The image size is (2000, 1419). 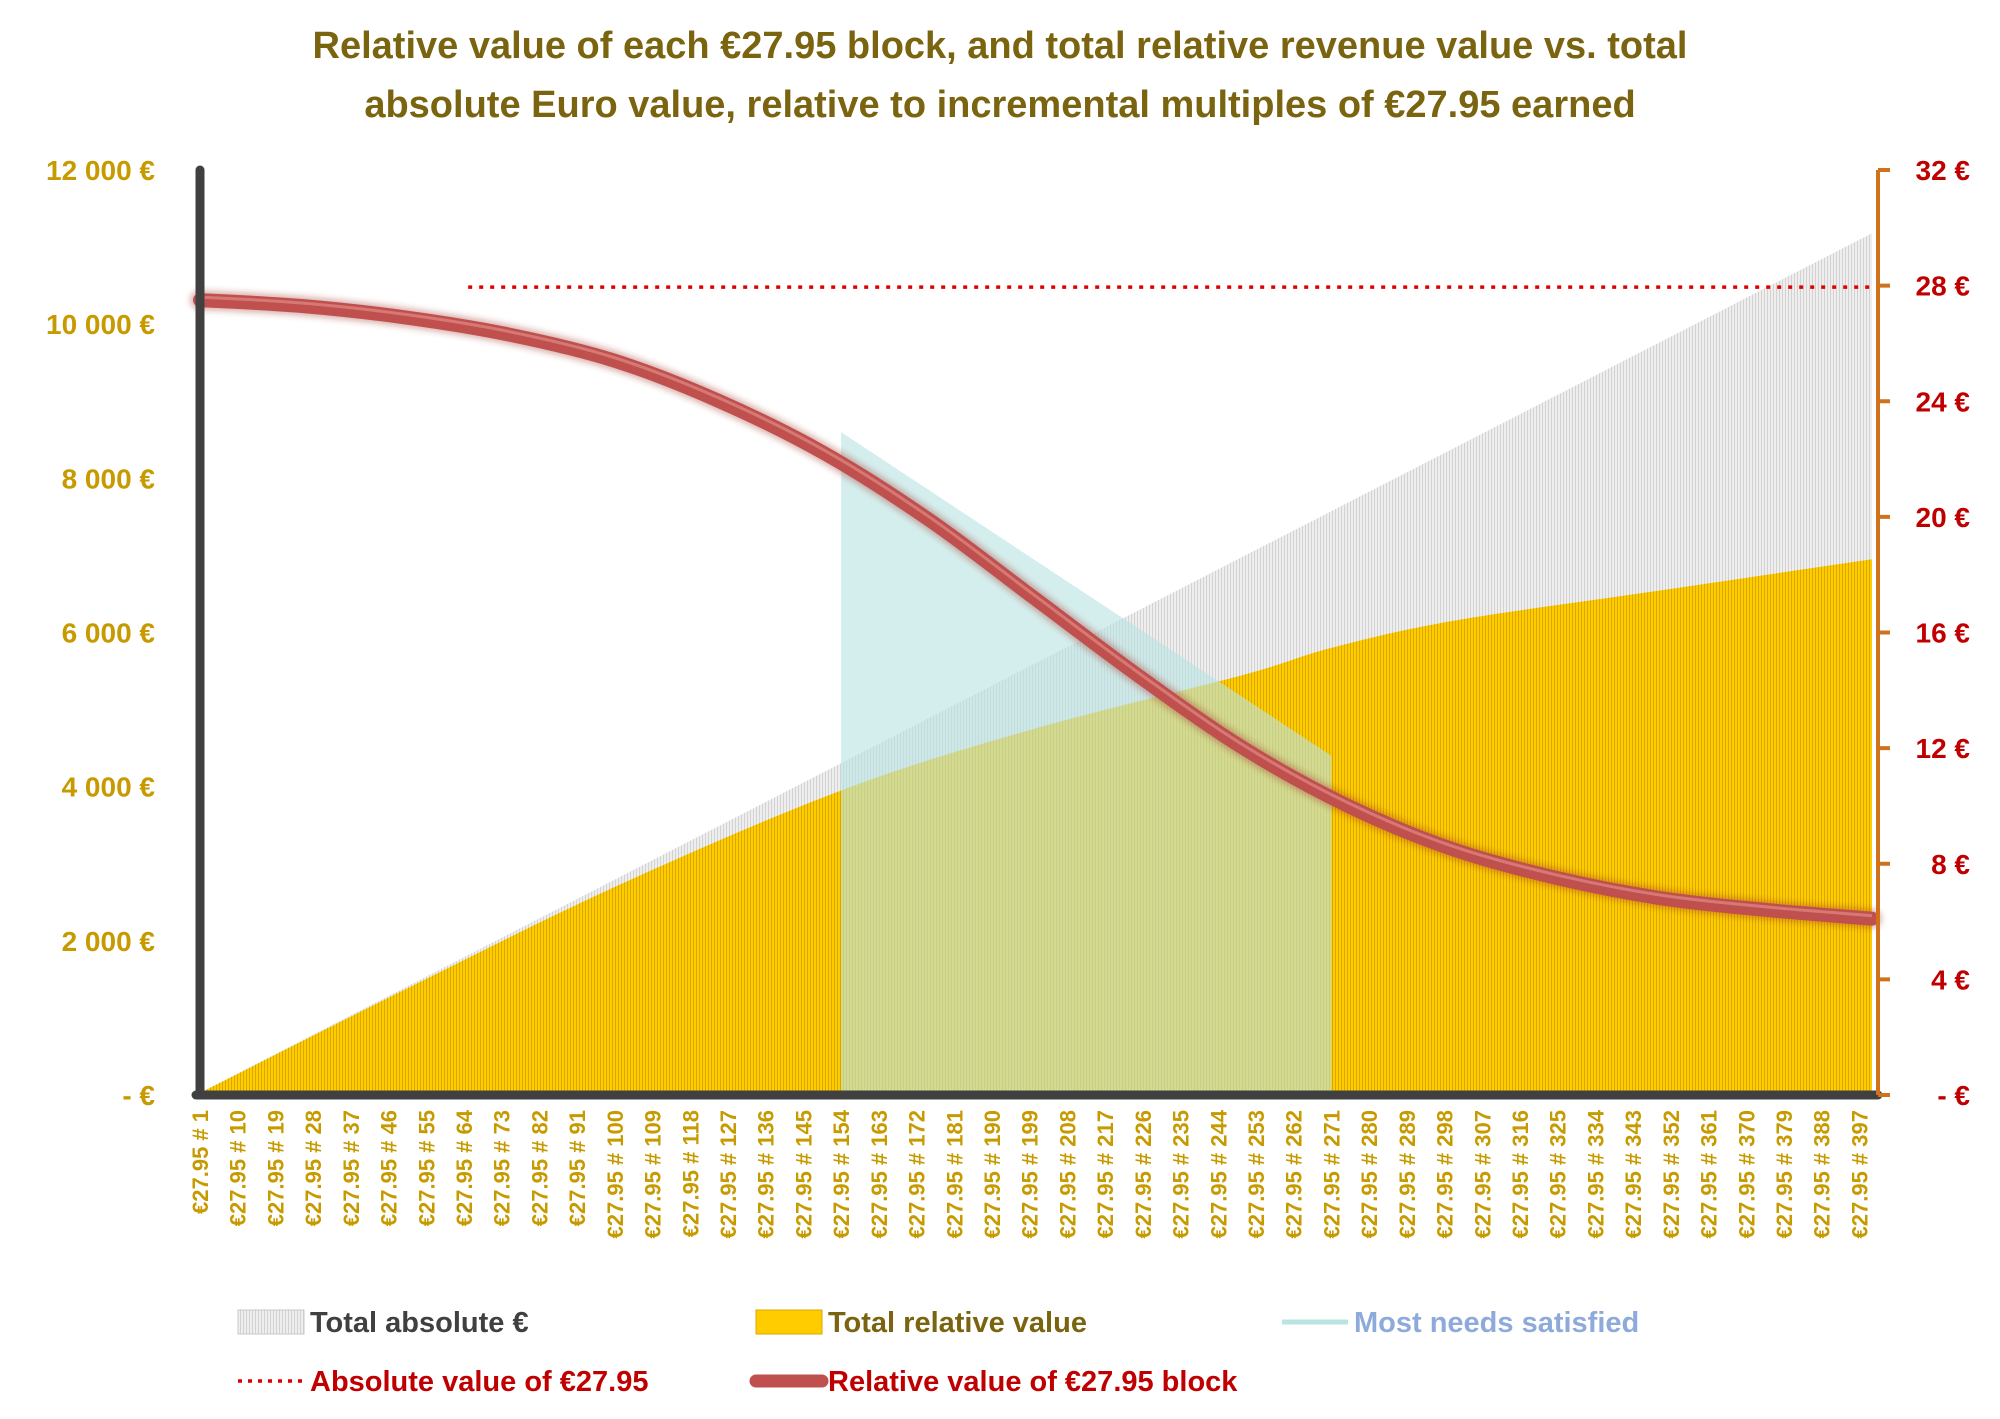 What do you see at coordinates (109, 941) in the screenshot?
I see `left-y-tick-label: 2 000 €` at bounding box center [109, 941].